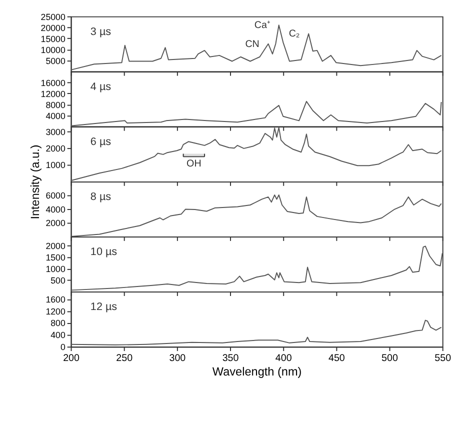 Image resolution: width=463 pixels, height=422 pixels. What do you see at coordinates (231, 358) in the screenshot?
I see `x-tick-label: 350` at bounding box center [231, 358].